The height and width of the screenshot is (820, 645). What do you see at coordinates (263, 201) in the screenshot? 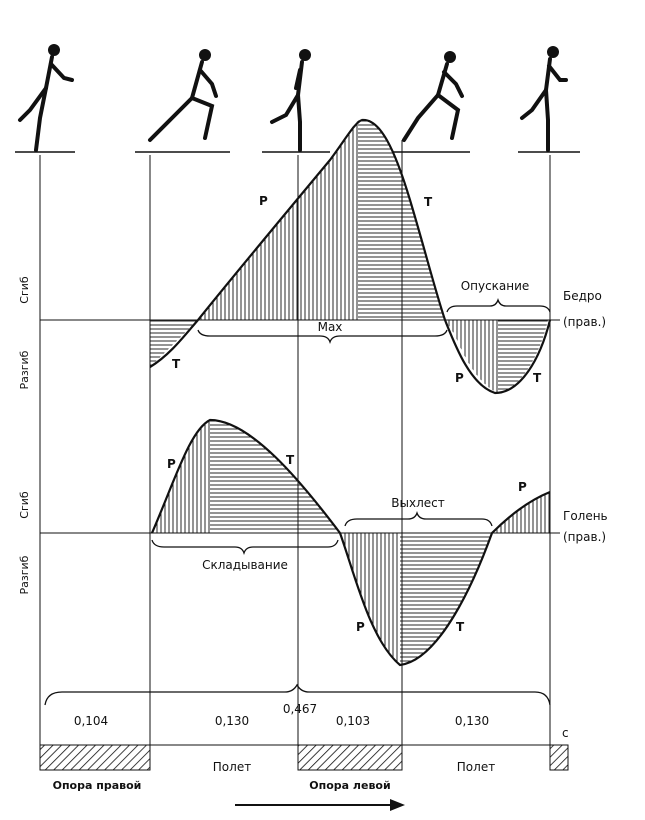
I see `thigh-p-label-1: Р` at bounding box center [263, 201].